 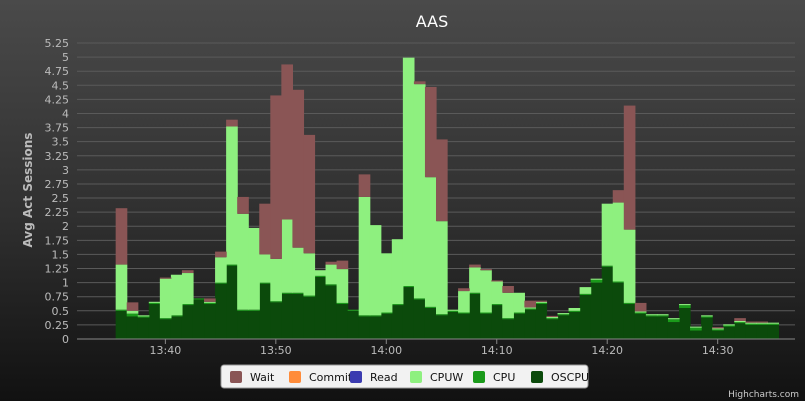 What do you see at coordinates (404, 376) in the screenshot?
I see `legend: Wait Commit Read CPUW CPU OSCPU` at bounding box center [404, 376].